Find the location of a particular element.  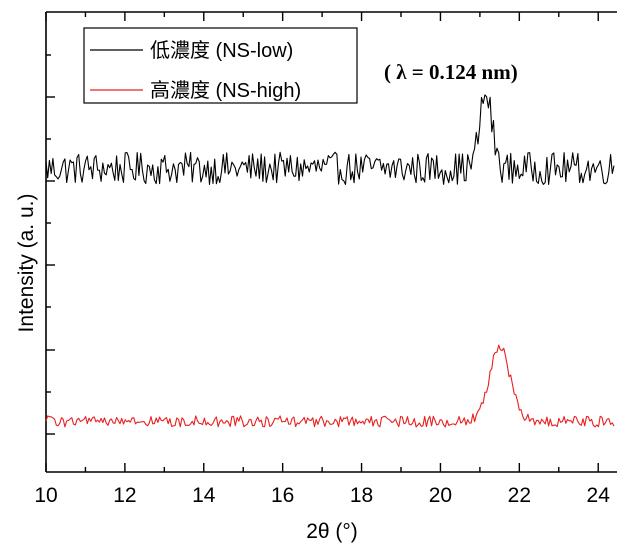

y-axis-title: Intensity (a. u.) is located at coordinates (26, 263).